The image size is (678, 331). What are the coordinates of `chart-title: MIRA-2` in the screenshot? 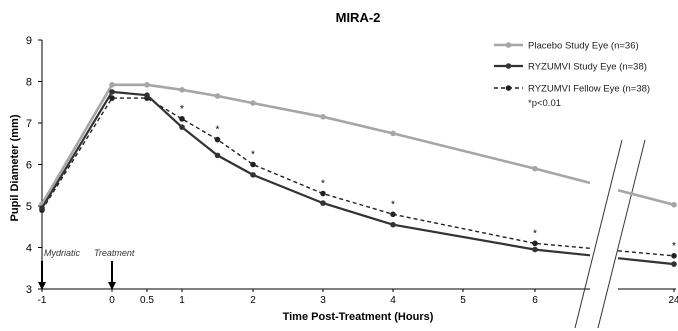 It's located at (358, 17).